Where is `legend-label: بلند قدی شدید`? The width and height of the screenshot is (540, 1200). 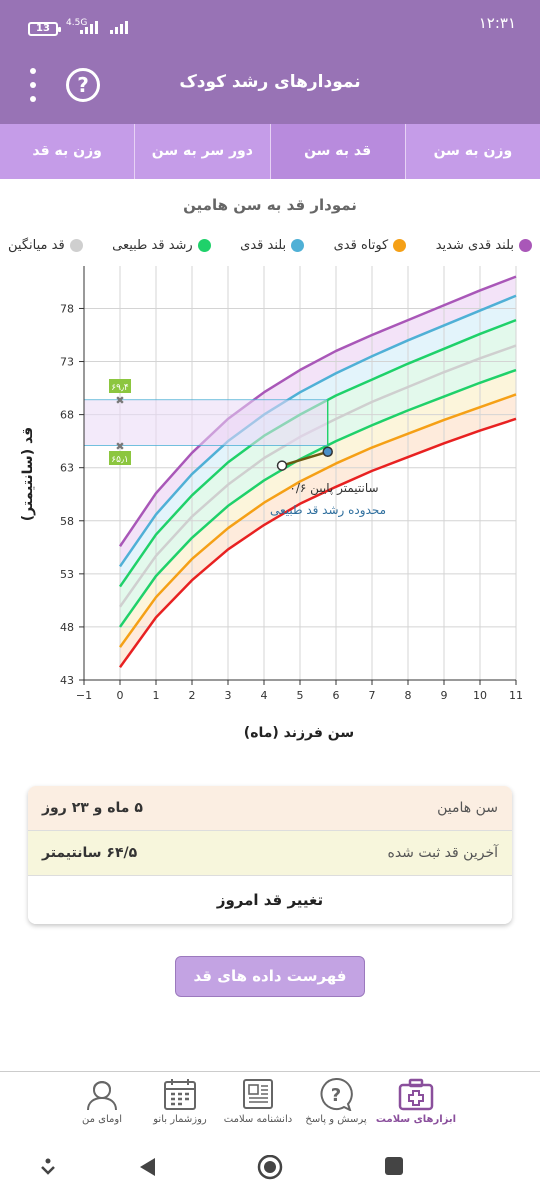 legend-label: بلند قدی شدید is located at coordinates (474, 245).